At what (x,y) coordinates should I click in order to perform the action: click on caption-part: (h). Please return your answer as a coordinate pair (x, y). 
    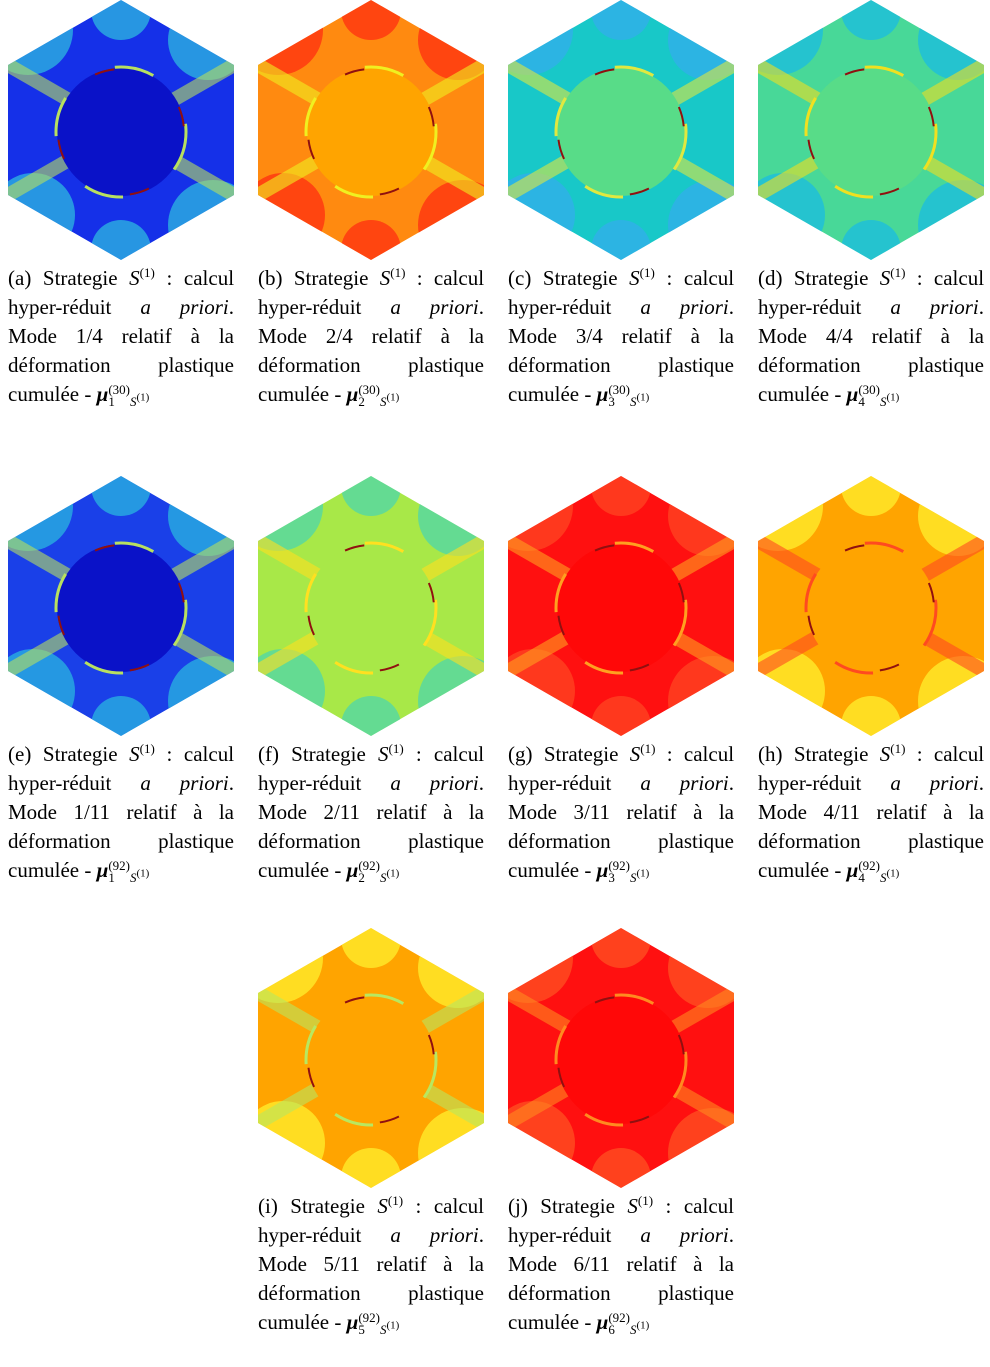
    Looking at the image, I should click on (770, 754).